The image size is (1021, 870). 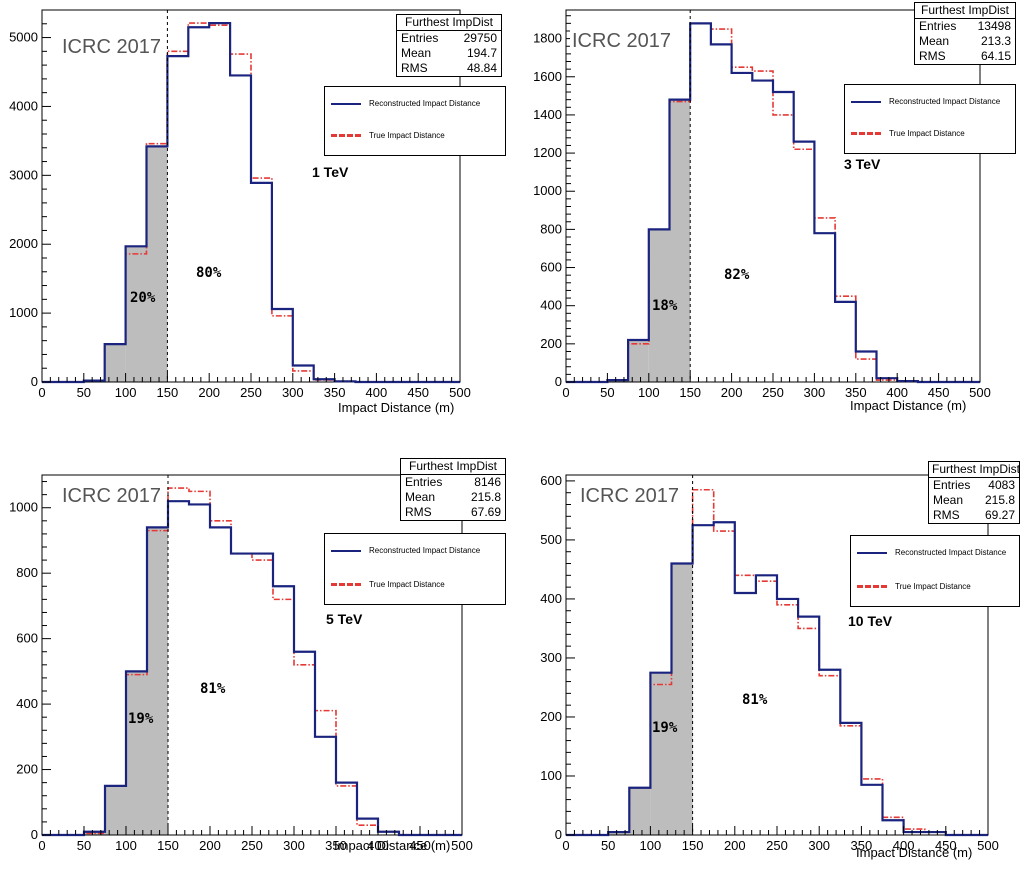 I want to click on y-tick-label: 100, so click(x=551, y=775).